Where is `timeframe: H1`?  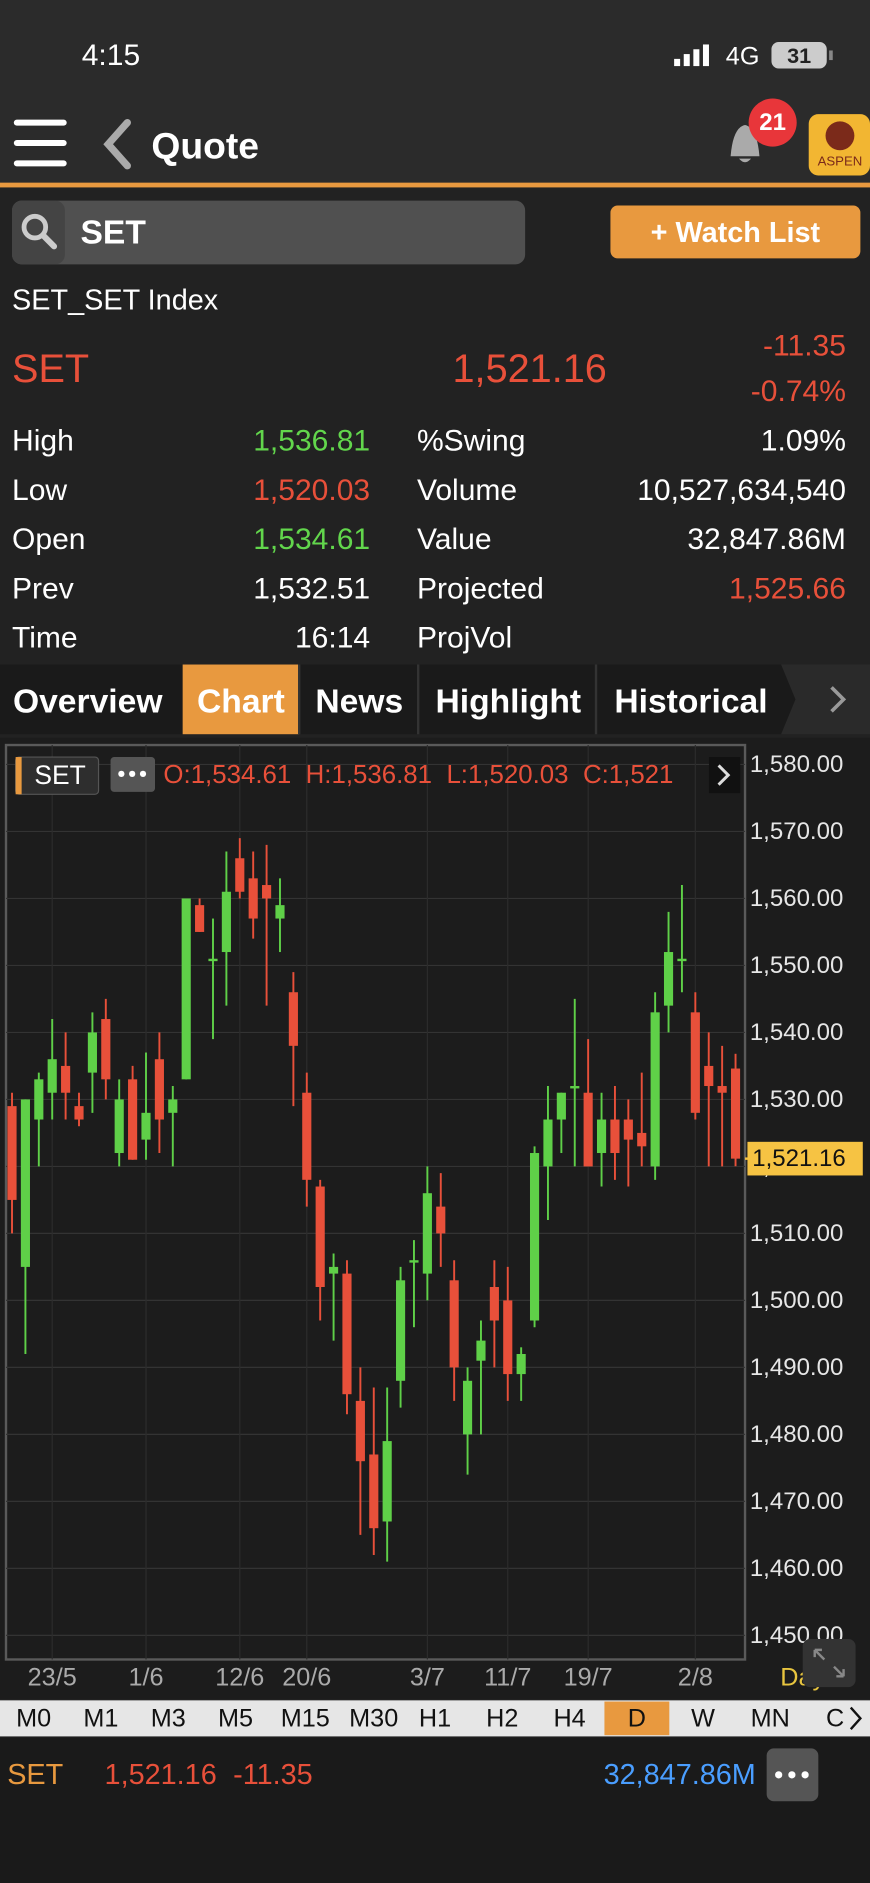 timeframe: H1 is located at coordinates (435, 1718).